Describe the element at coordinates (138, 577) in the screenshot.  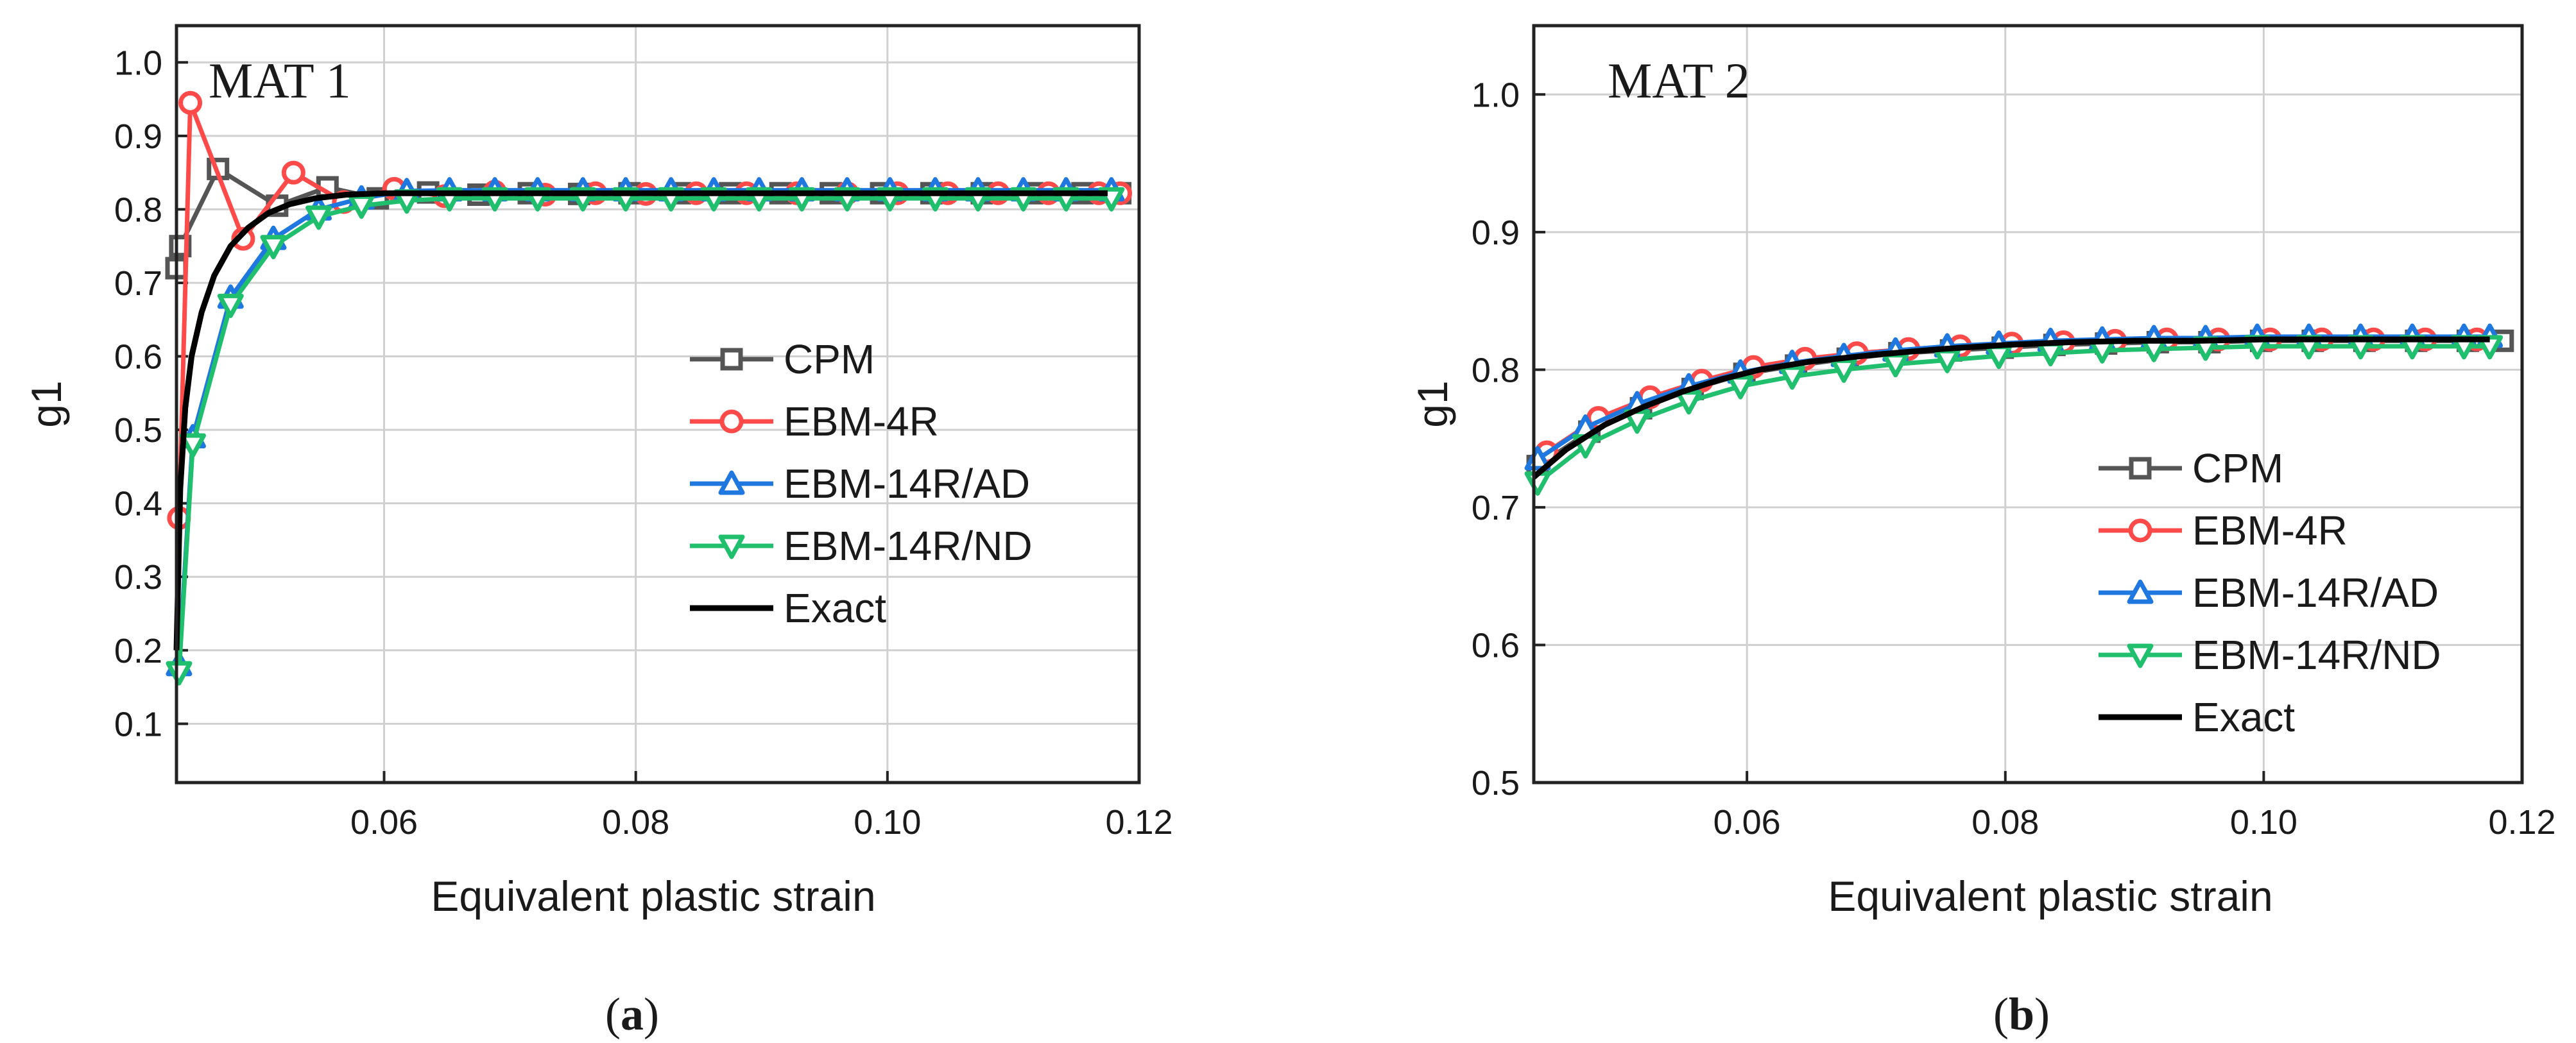
I see `y-tick-label: 0.3` at that location.